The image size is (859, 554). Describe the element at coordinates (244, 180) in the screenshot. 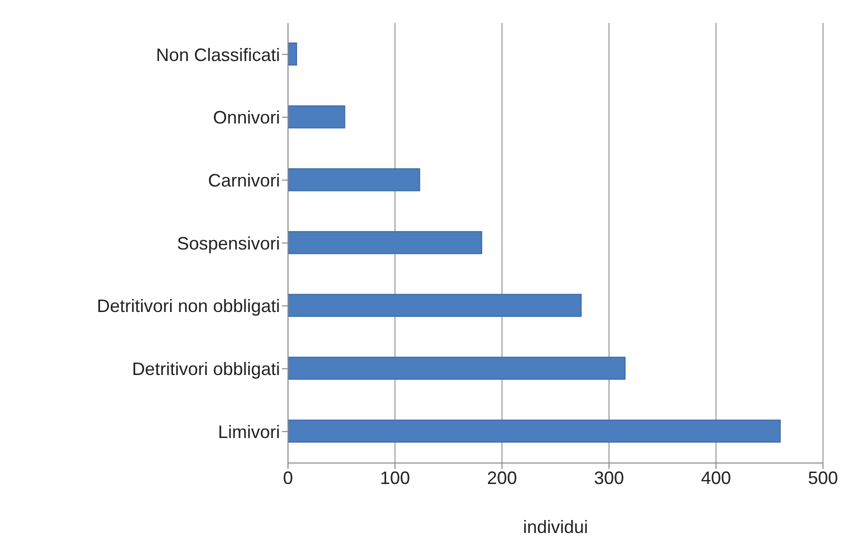

I see `y-tick-label: Carnivori` at that location.